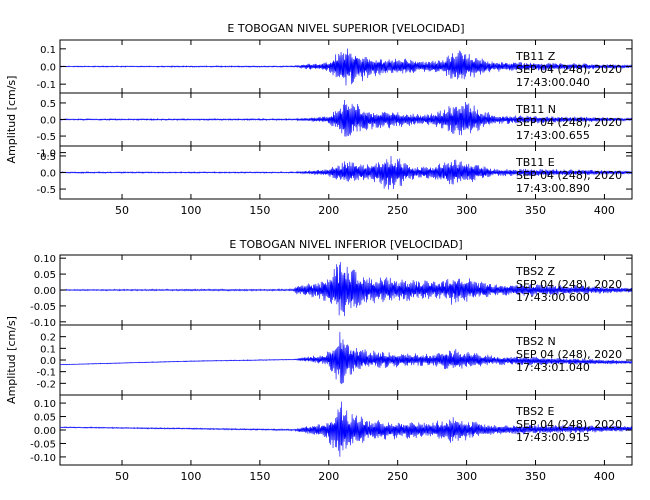  Describe the element at coordinates (345, 28) in the screenshot. I see `chart-title: E TOBOGAN NIVEL SUPERIOR [VELOCIDAD]` at that location.